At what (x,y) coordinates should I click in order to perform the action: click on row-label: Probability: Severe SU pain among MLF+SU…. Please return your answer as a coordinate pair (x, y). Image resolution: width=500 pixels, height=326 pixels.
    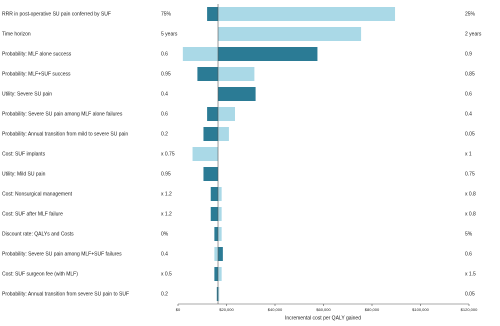
    Looking at the image, I should click on (62, 254).